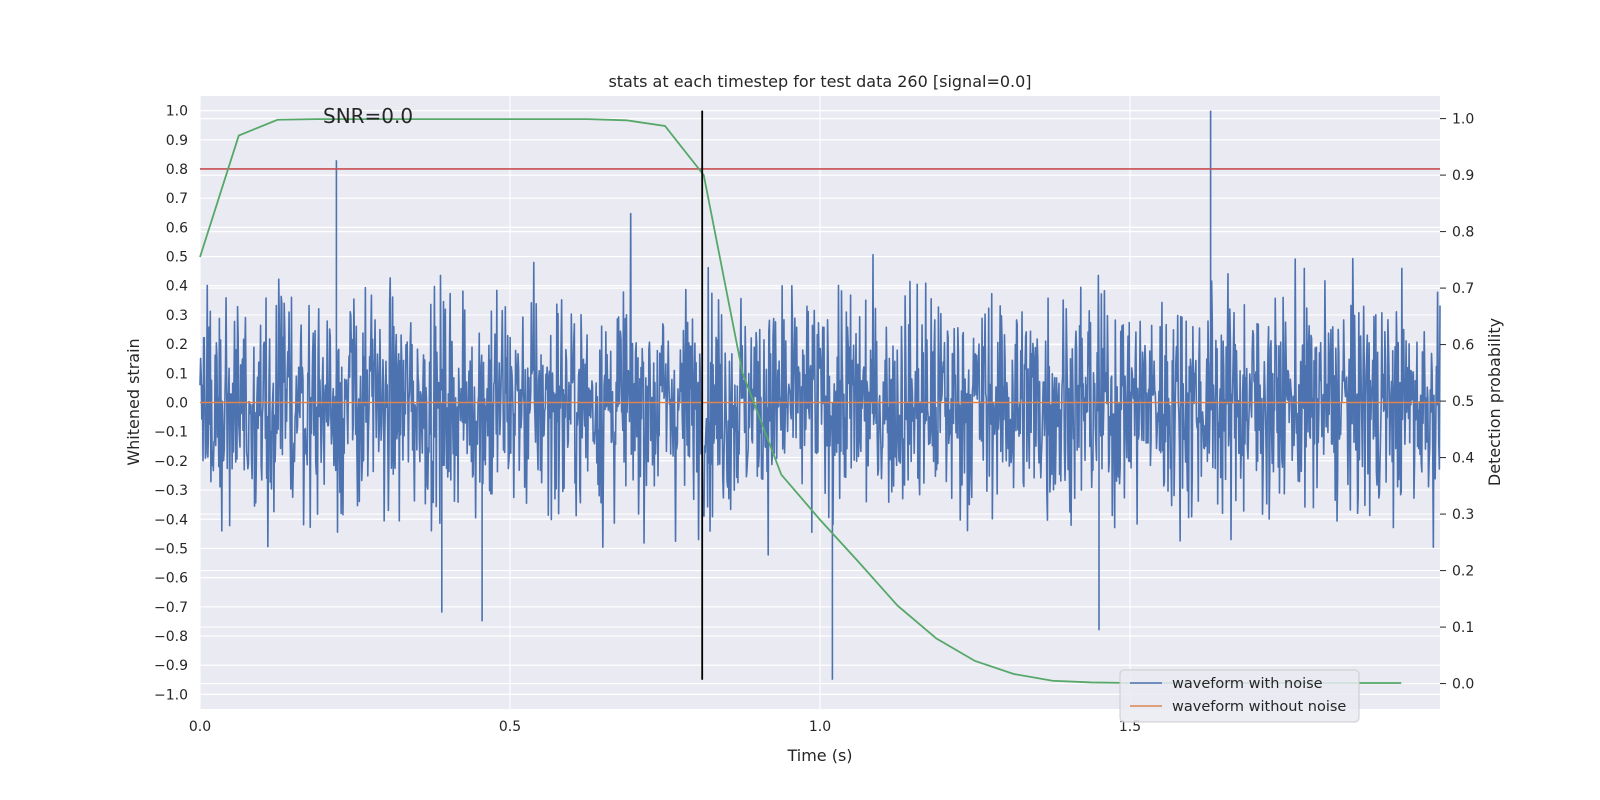  Describe the element at coordinates (177, 258) in the screenshot. I see `y-tick-label: 0.5` at that location.